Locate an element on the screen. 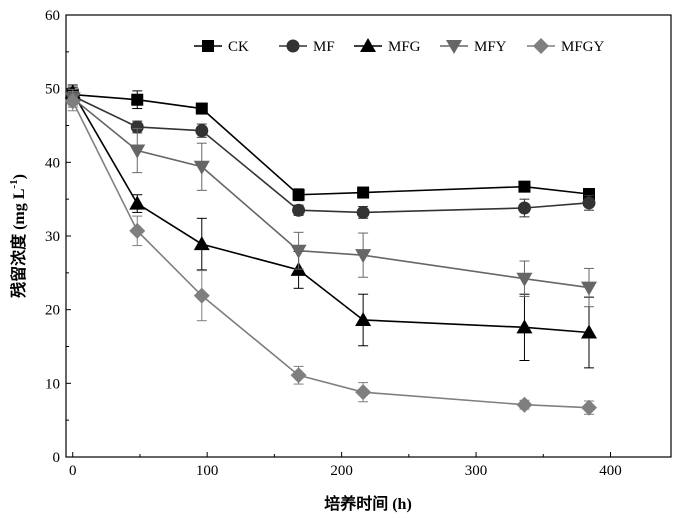 Image resolution: width=673 pixels, height=518 pixels. legend-item-ck: CK is located at coordinates (221, 47).